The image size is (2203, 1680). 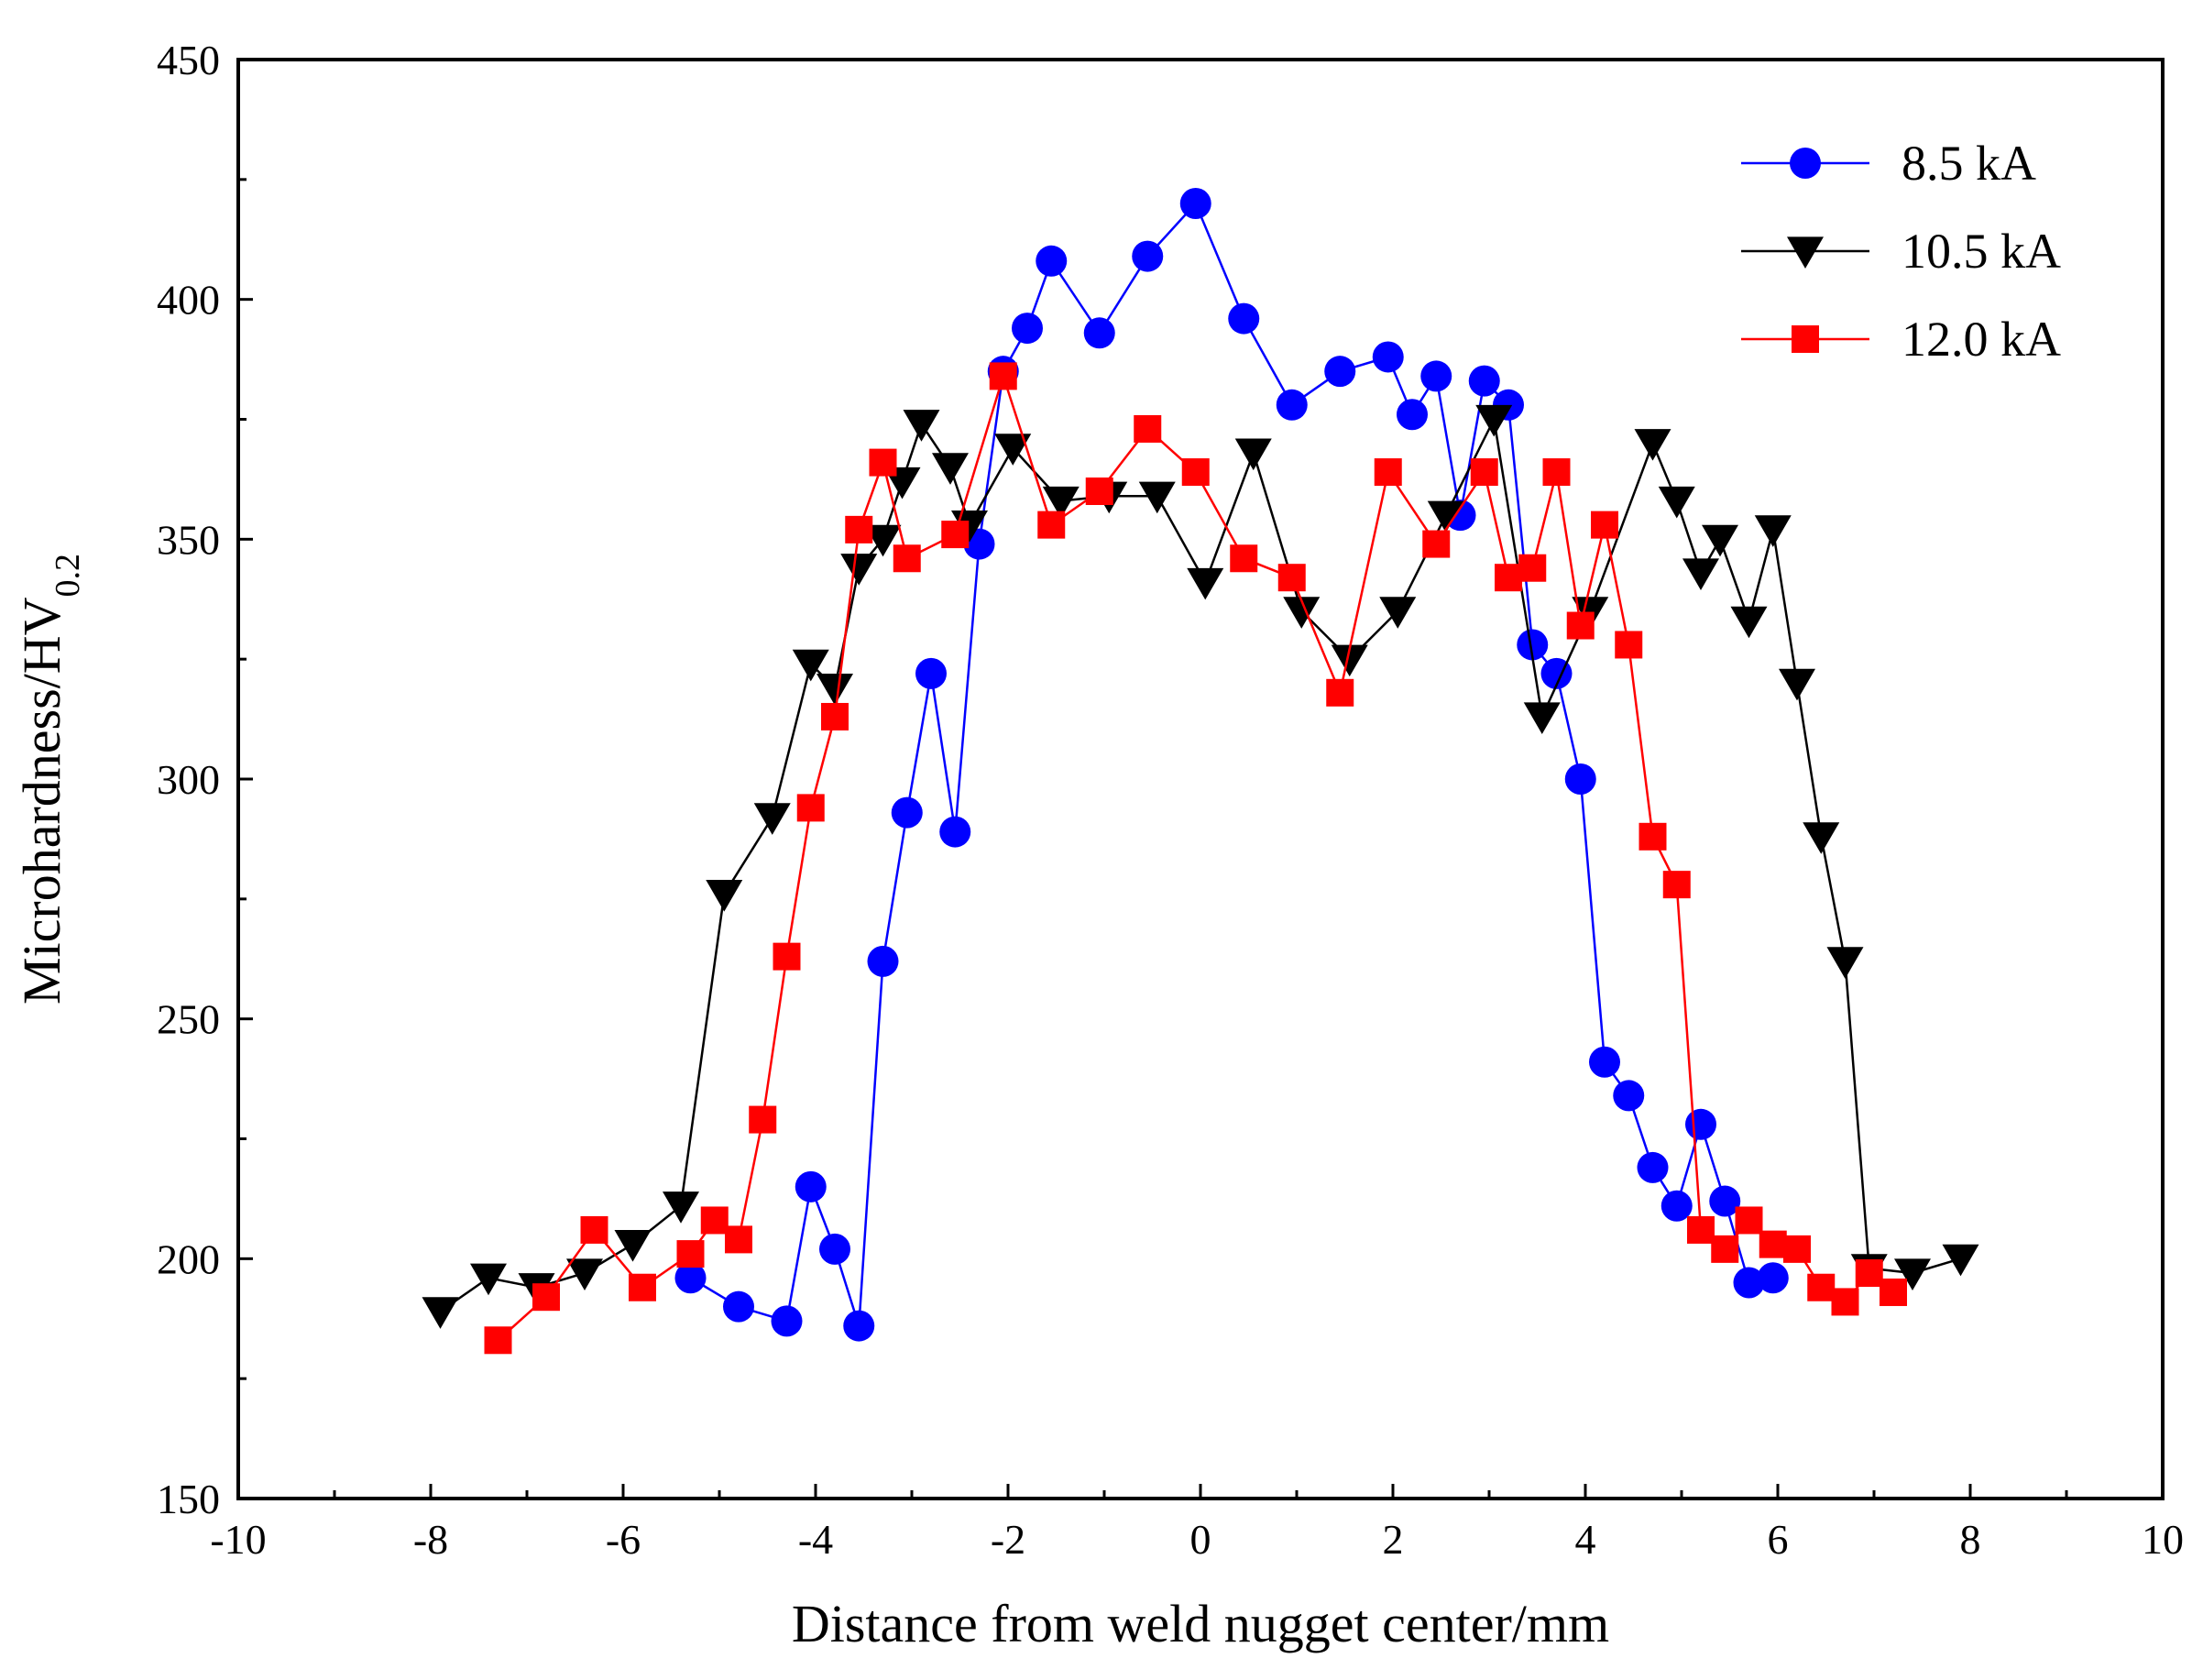 I want to click on y-tick-label: 200, so click(x=188, y=1258).